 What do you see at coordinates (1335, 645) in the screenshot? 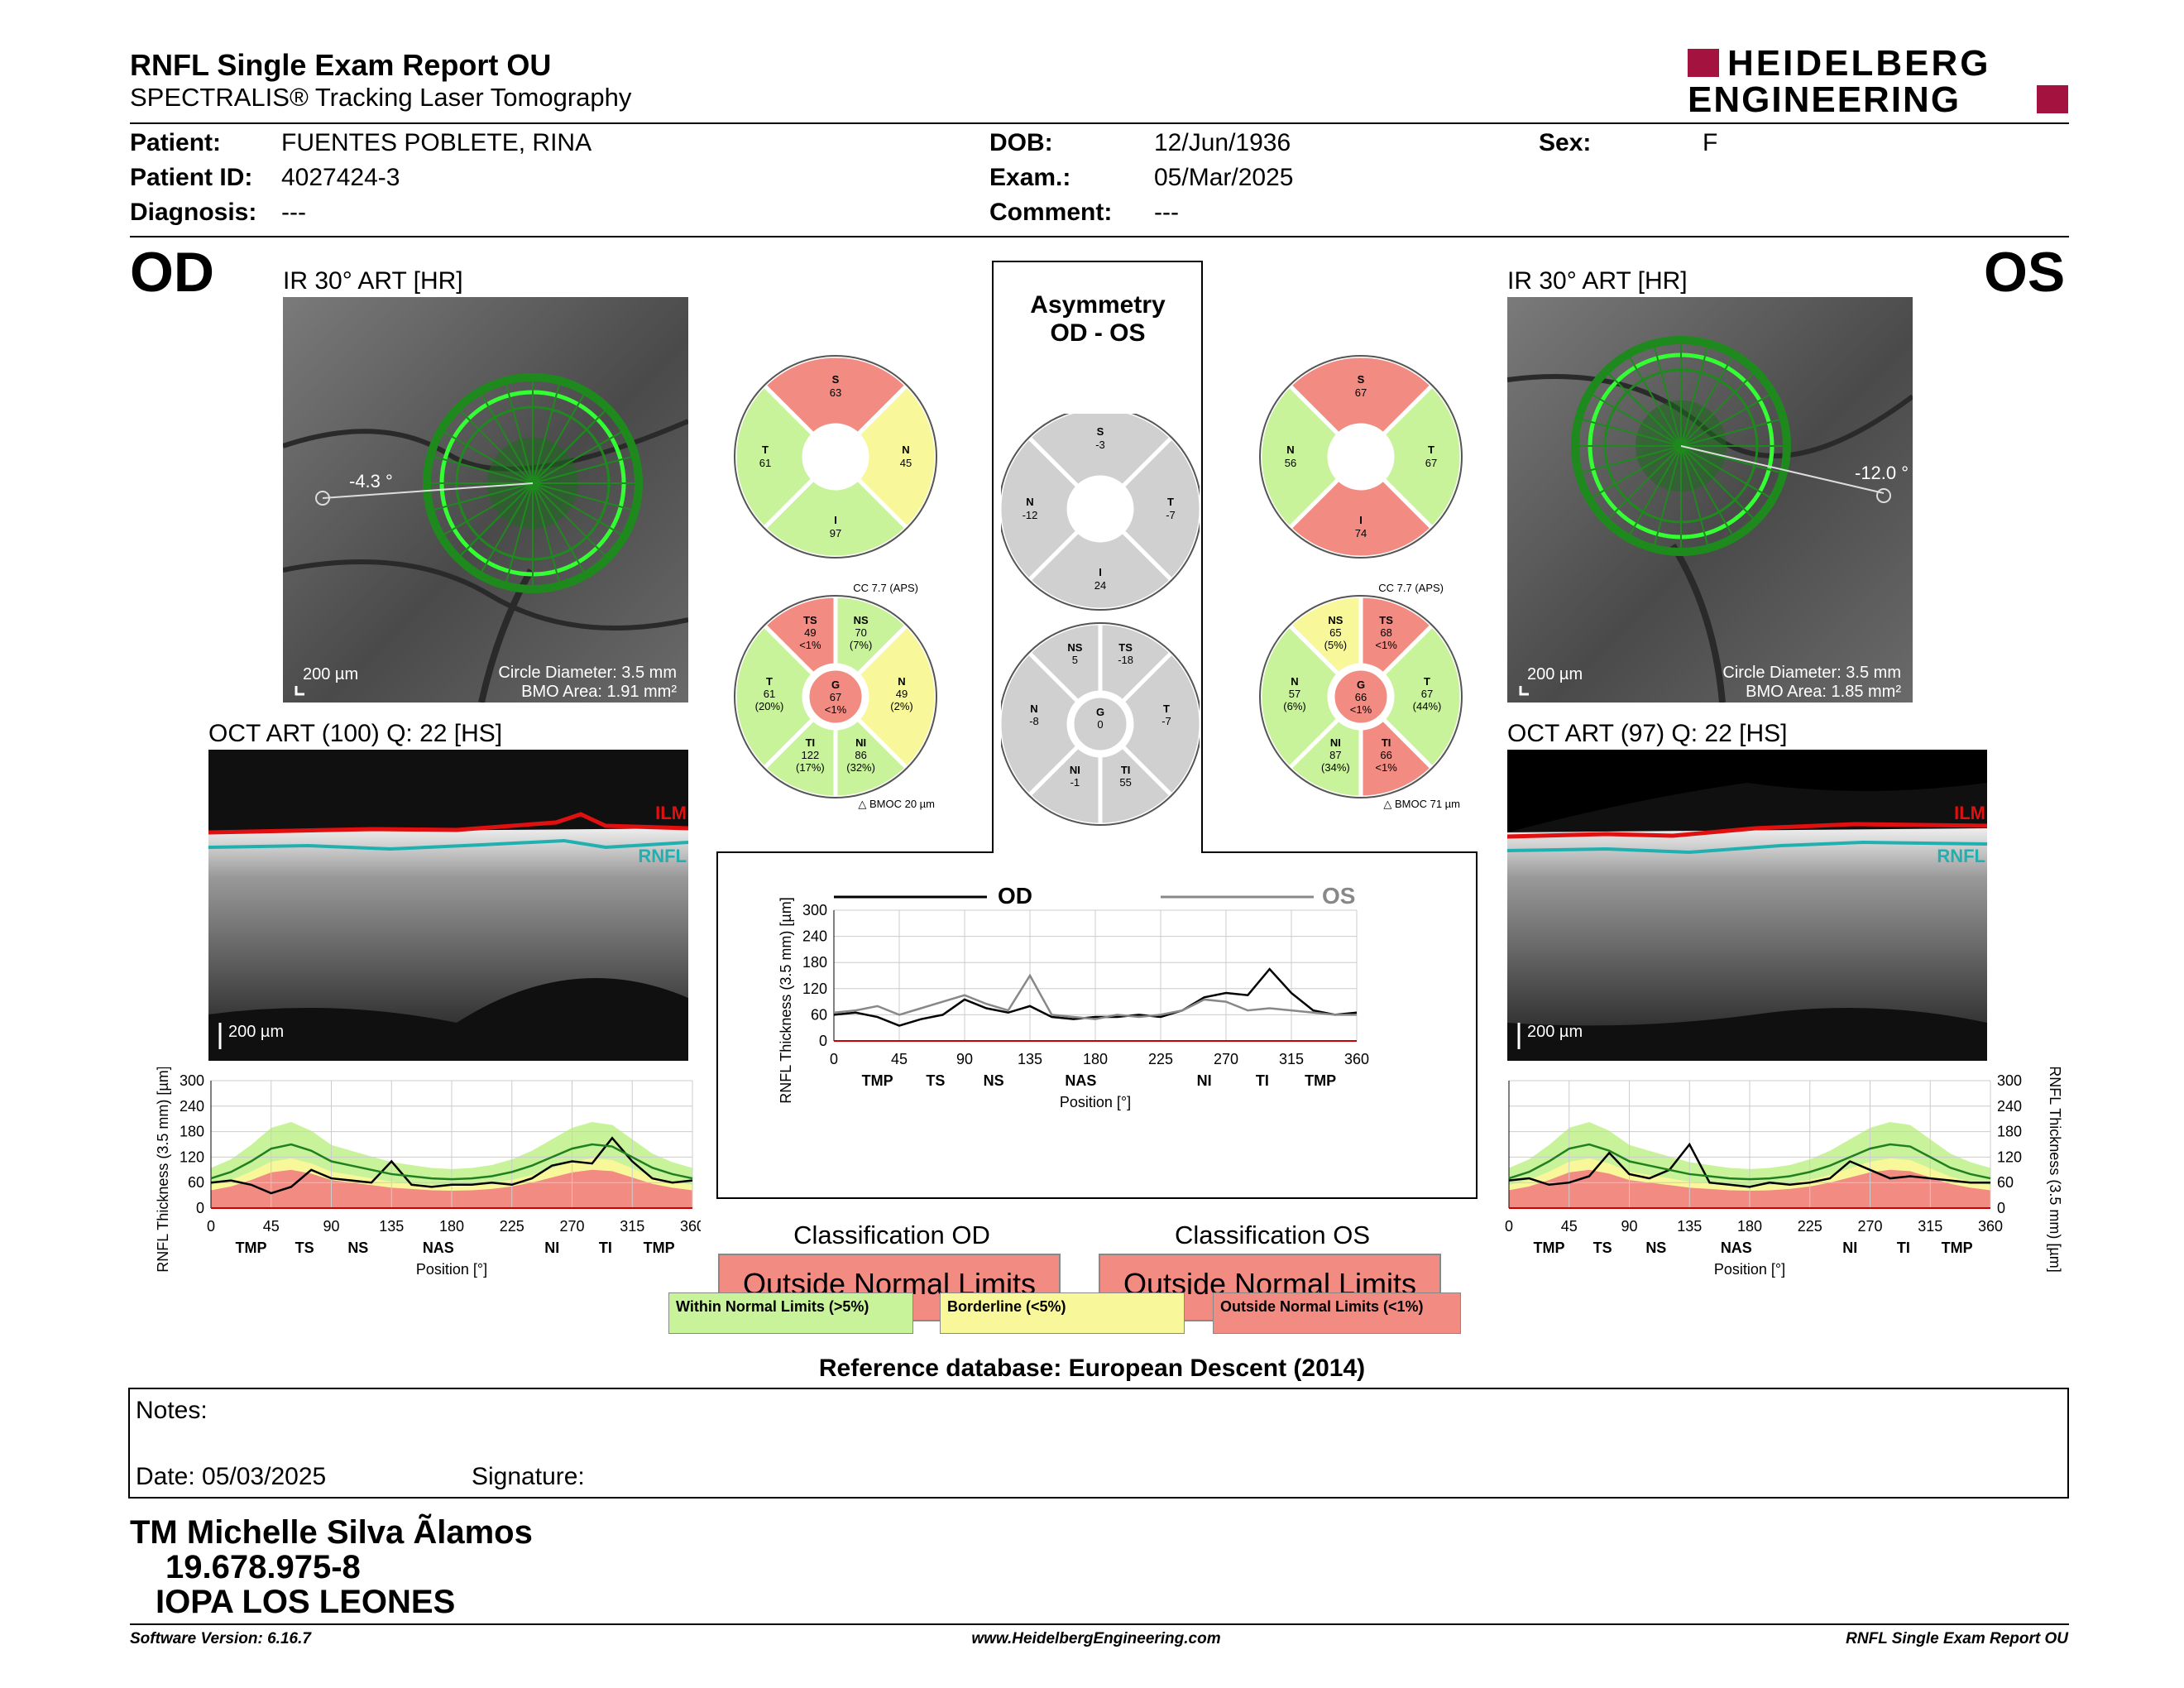
I see `sector-text-ns: (5%)` at bounding box center [1335, 645].